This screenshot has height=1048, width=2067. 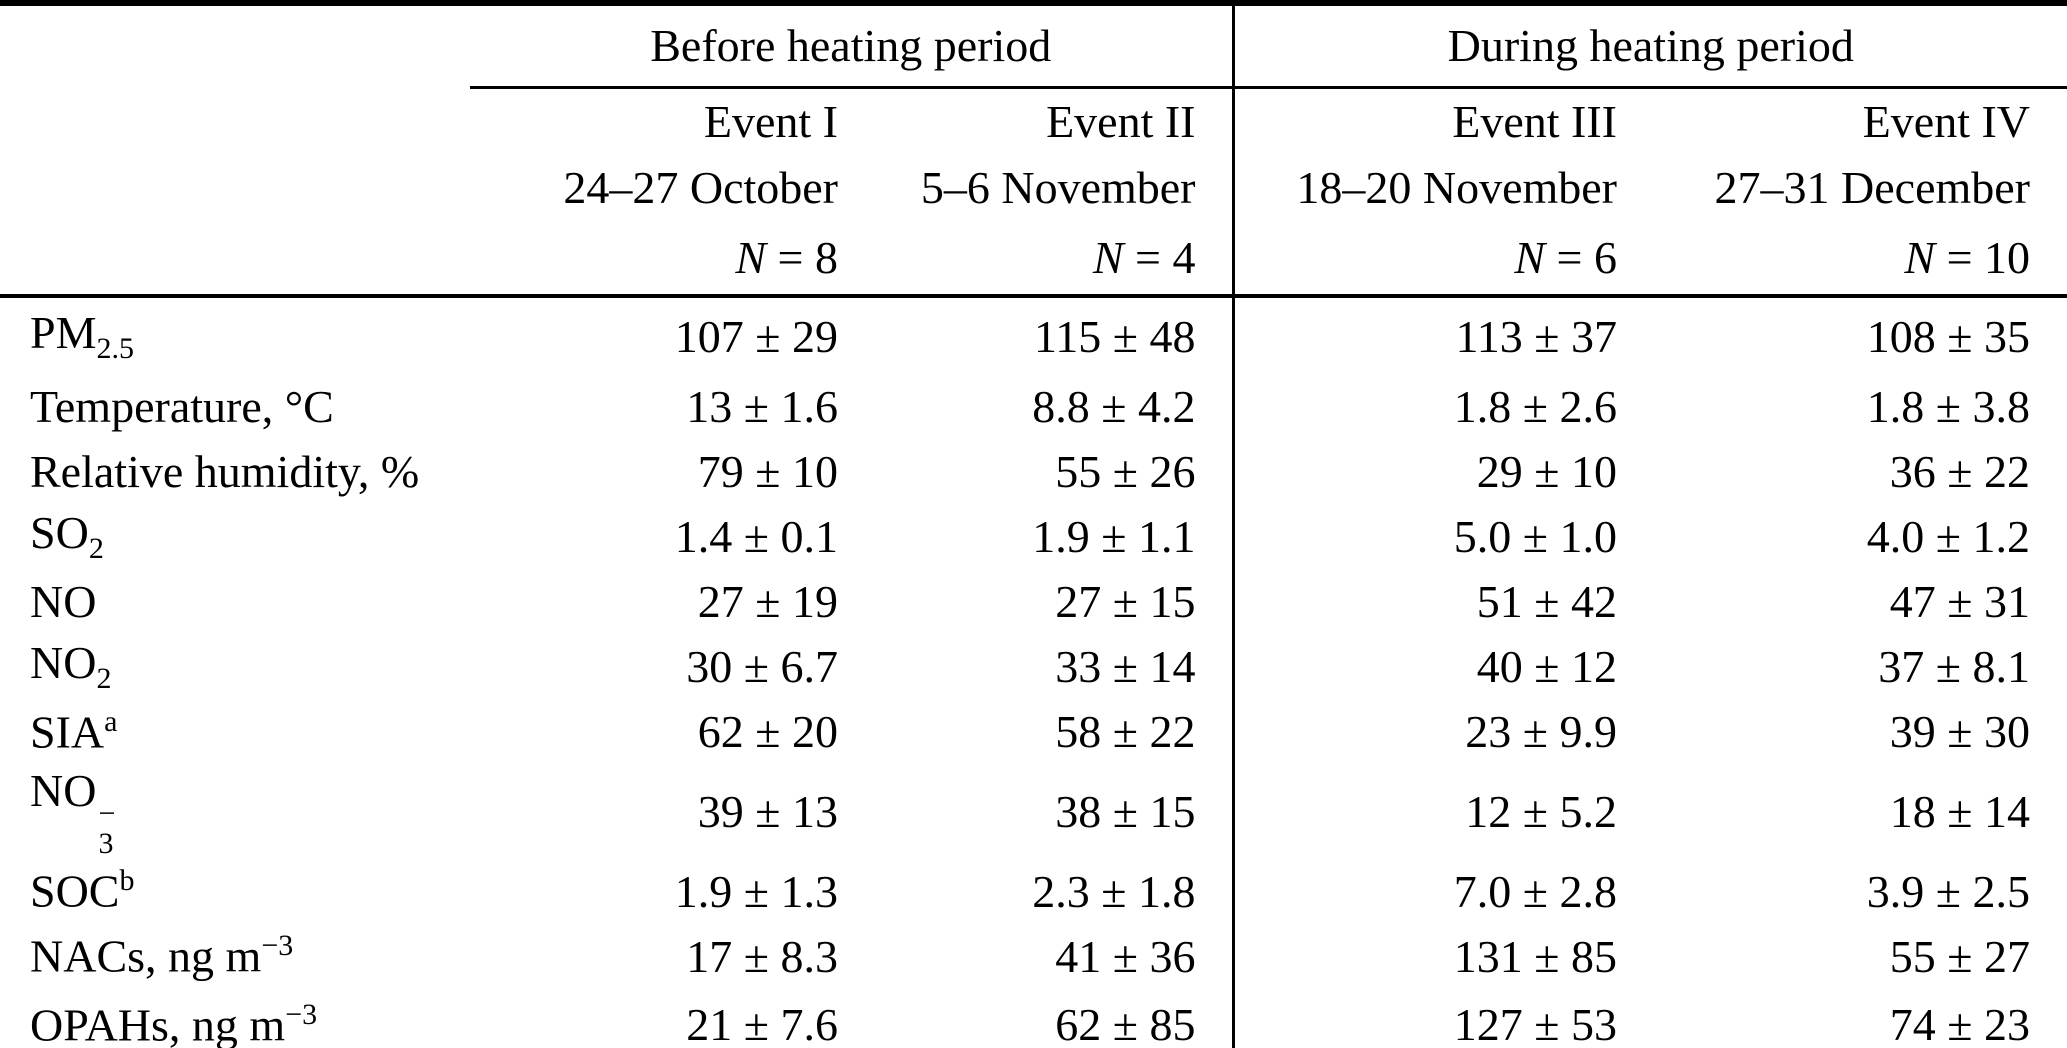 I want to click on row-label: SOCb, so click(x=235, y=891).